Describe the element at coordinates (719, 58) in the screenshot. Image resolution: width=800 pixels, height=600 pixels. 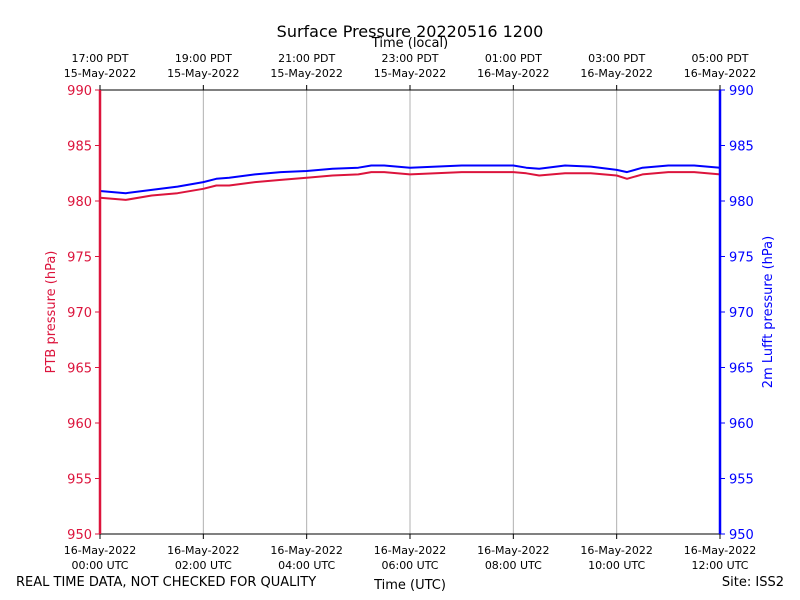
I see `top-tick-time: 05:00 PDT` at that location.